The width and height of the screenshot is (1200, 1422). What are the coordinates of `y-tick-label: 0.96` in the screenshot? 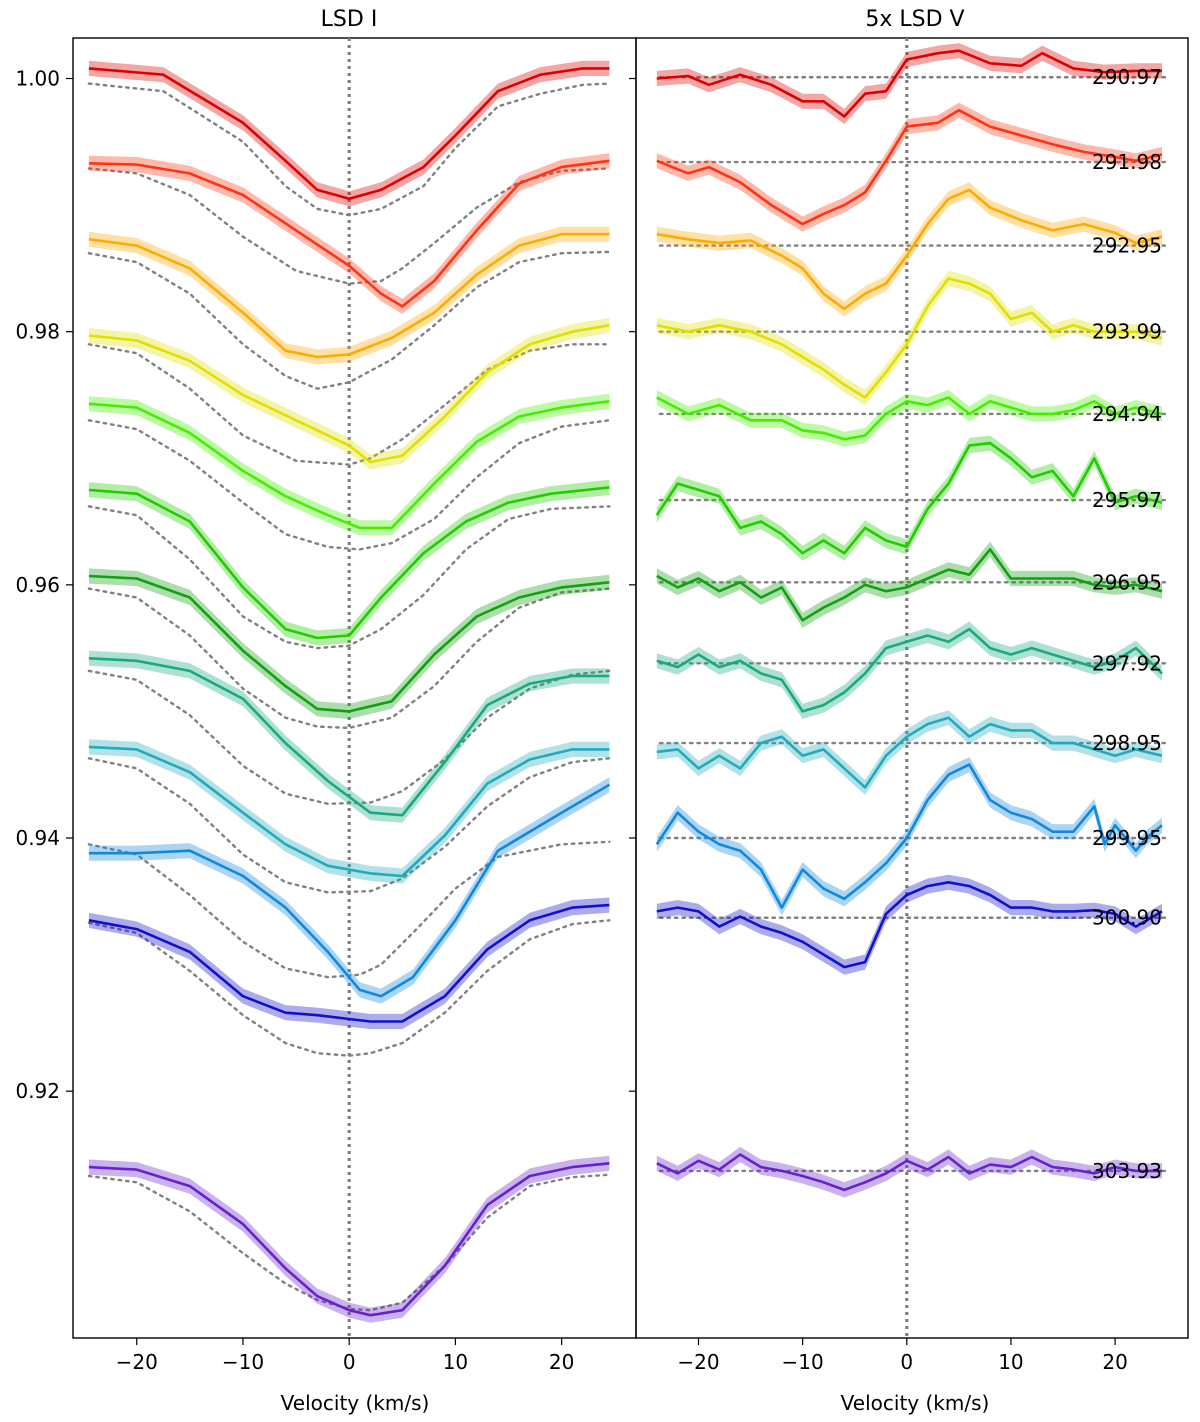 It's located at (37, 585).